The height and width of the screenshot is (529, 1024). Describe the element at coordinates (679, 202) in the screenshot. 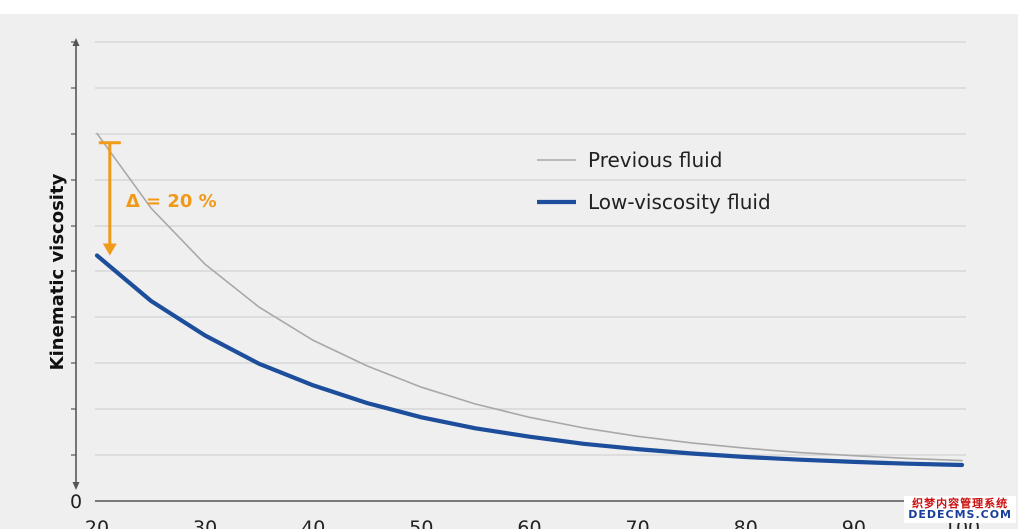

I see `legend-label-1: Low-viscosity fluid` at that location.